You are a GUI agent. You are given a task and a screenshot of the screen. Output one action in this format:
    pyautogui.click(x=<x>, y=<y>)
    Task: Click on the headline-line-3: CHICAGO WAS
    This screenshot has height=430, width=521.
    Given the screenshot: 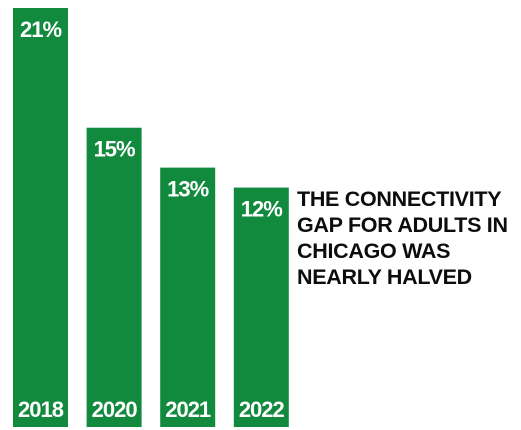 What is the action you would take?
    pyautogui.click(x=374, y=251)
    